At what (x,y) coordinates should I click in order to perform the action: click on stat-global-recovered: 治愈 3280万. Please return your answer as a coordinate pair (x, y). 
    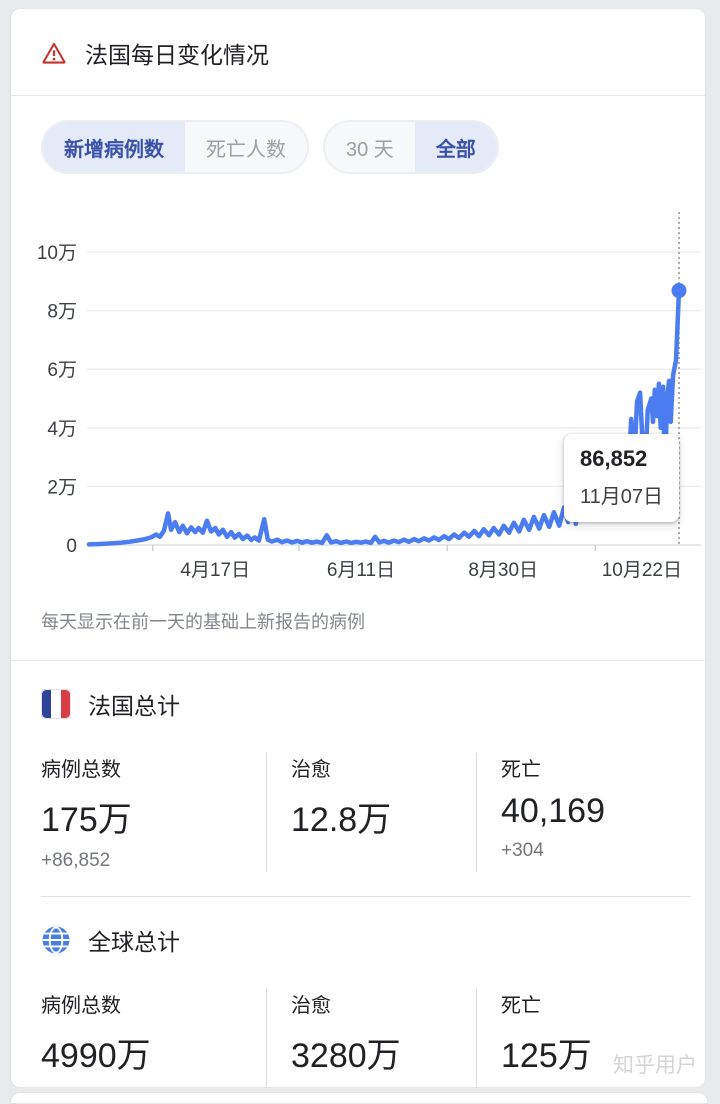
    Looking at the image, I should click on (371, 1038).